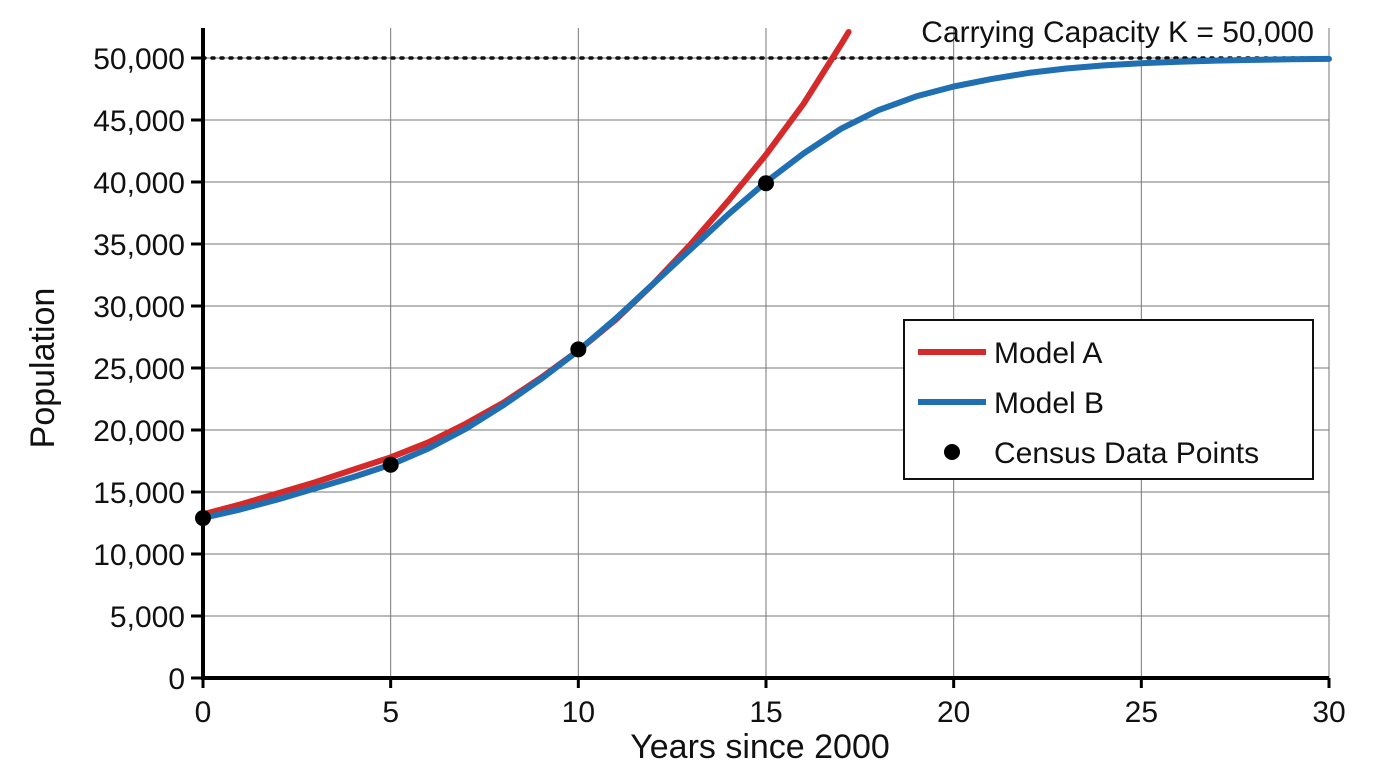 Image resolution: width=1376 pixels, height=768 pixels. Describe the element at coordinates (578, 712) in the screenshot. I see `x-tick-label: 10` at that location.